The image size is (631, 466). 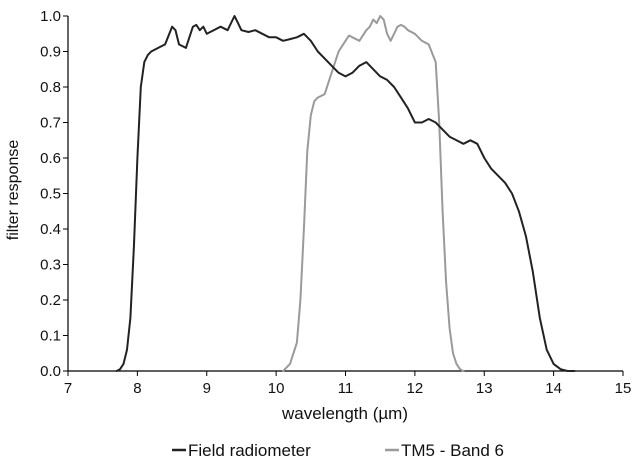 I want to click on y-tick-label: 0.7, so click(x=50, y=123).